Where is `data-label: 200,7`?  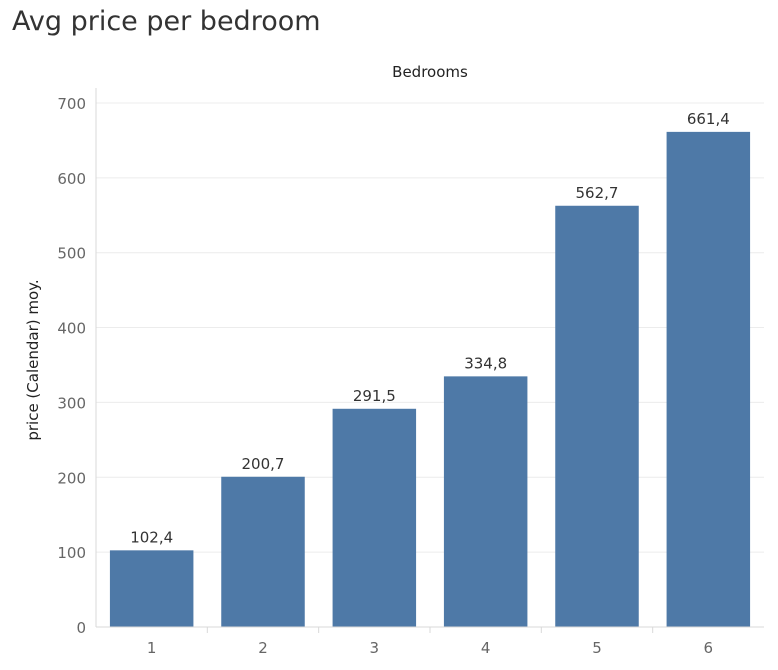 data-label: 200,7 is located at coordinates (263, 464).